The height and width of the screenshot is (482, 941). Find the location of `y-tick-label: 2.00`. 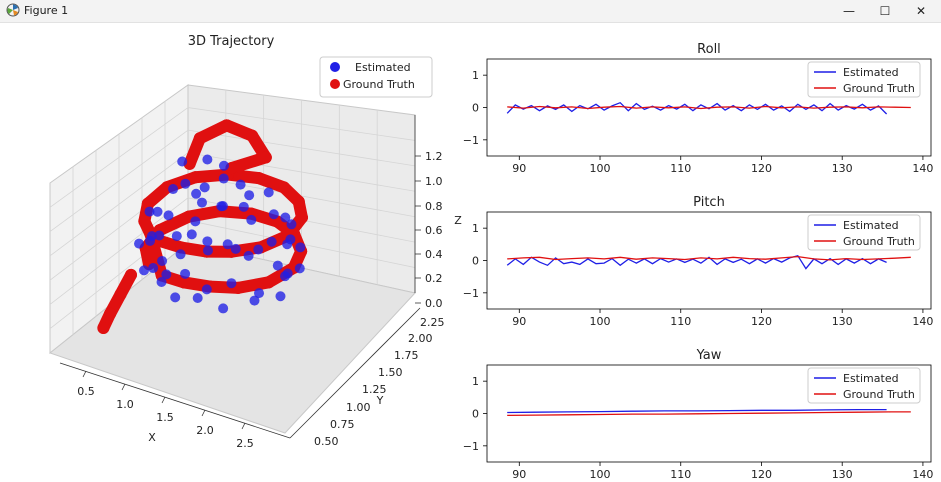

y-tick-label: 2.00 is located at coordinates (420, 338).